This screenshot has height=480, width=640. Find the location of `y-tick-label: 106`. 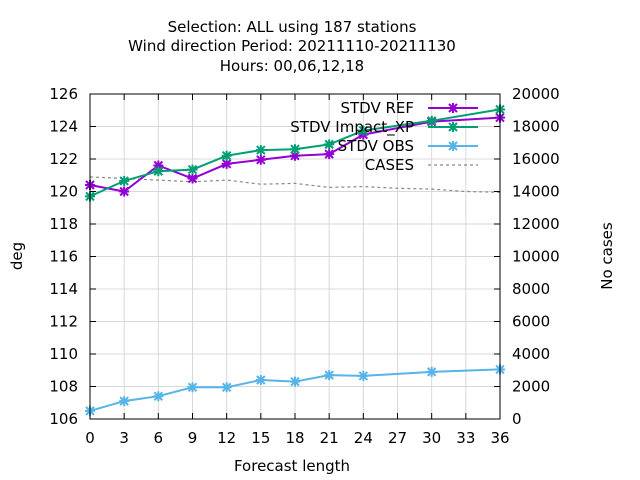

y-tick-label: 106 is located at coordinates (63, 419).